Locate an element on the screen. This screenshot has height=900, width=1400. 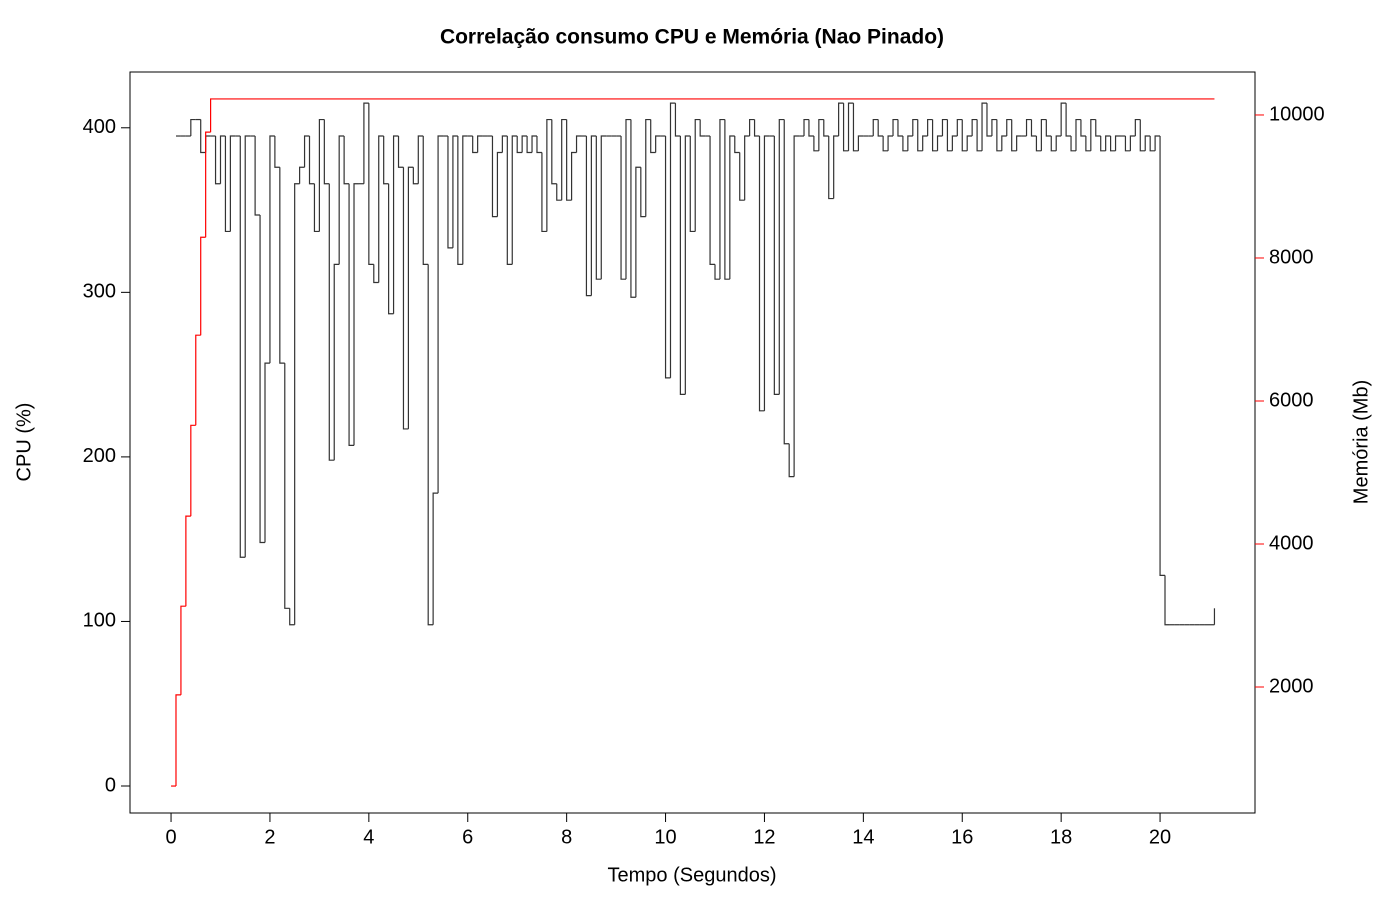
y2-tick-label: 6000 is located at coordinates (1291, 400).